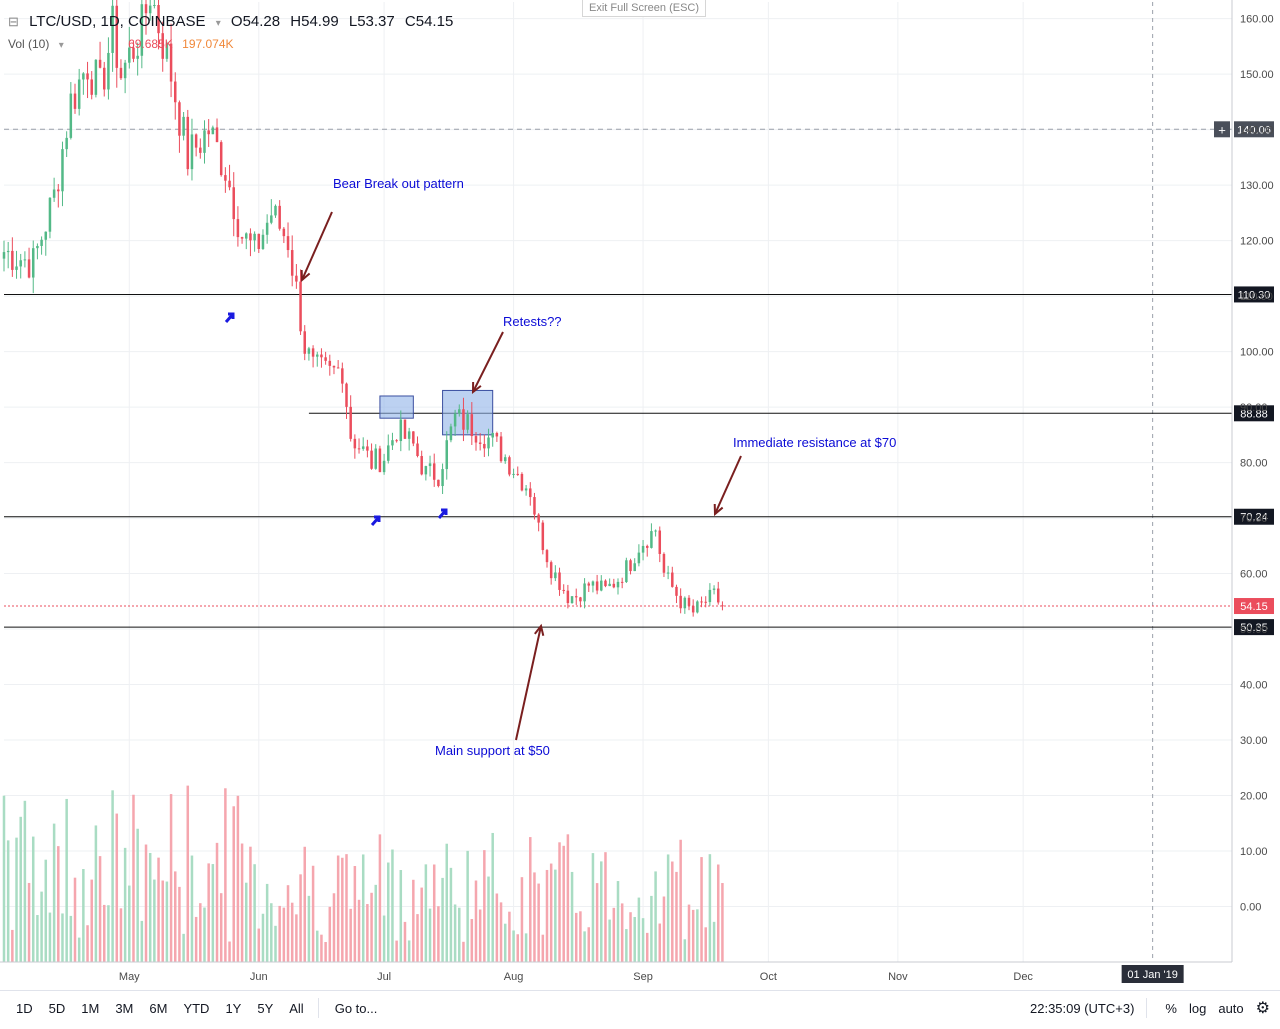 The image size is (1280, 1029). What do you see at coordinates (1231, 1008) in the screenshot?
I see `auto-toggle: auto` at bounding box center [1231, 1008].